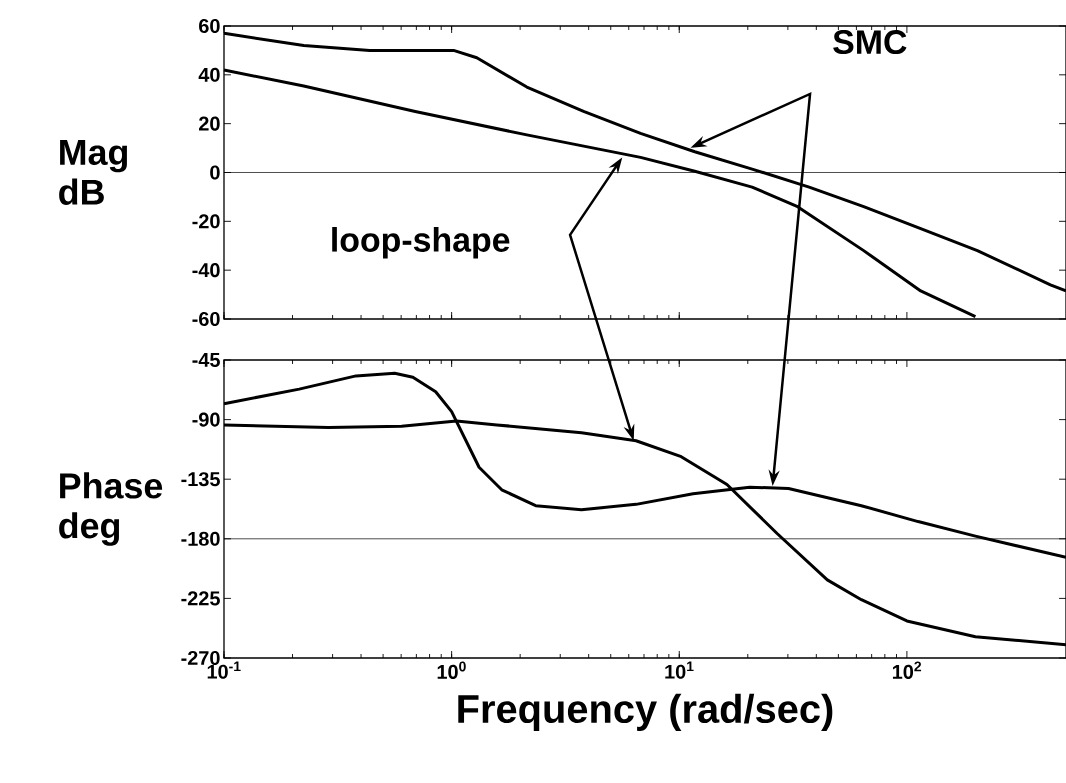 This screenshot has height=783, width=1066. Describe the element at coordinates (209, 123) in the screenshot. I see `y-tick-label: 20` at that location.